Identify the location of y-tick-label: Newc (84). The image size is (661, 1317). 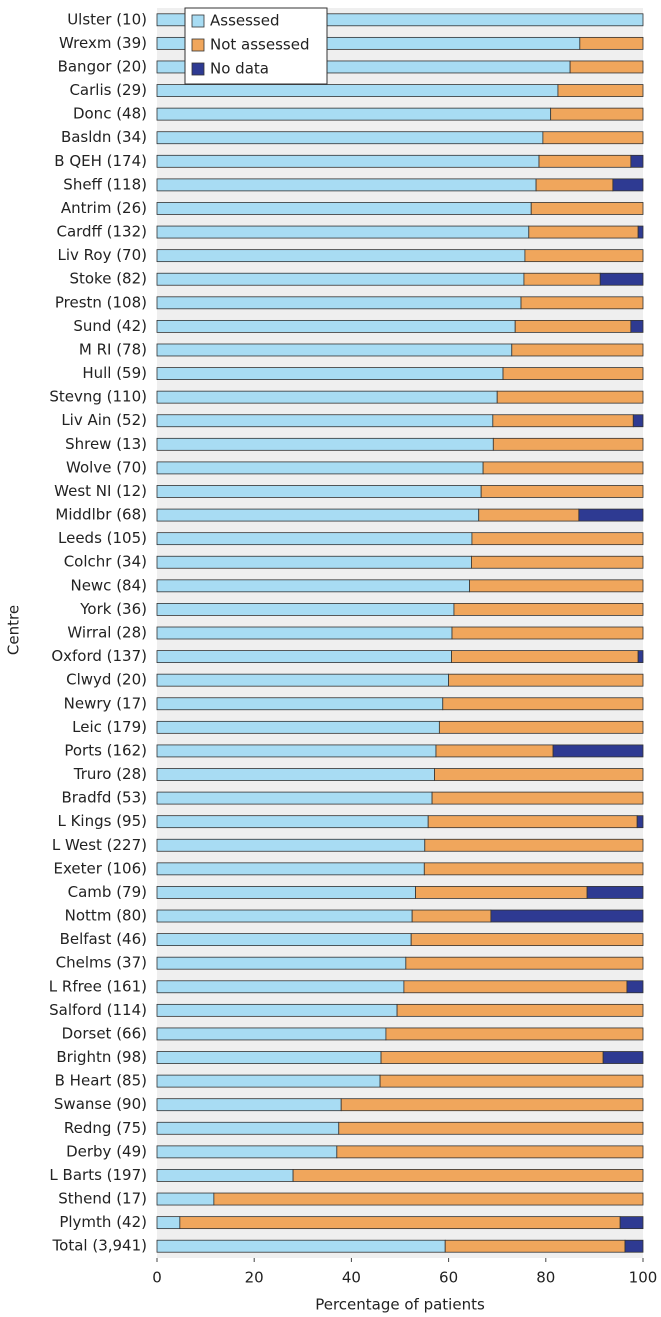
(108, 585).